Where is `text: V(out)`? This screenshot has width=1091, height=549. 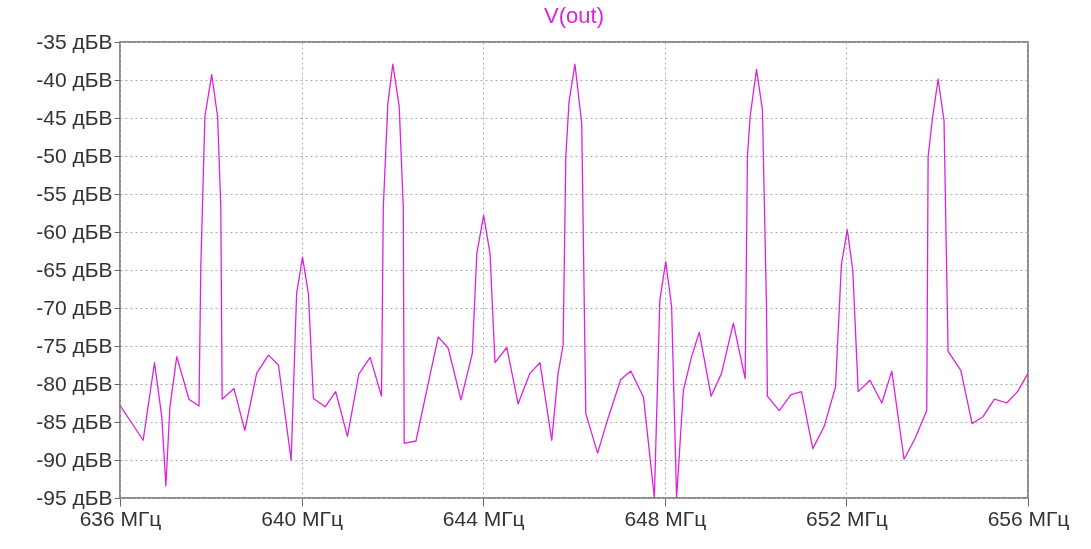
text: V(out) is located at coordinates (574, 15).